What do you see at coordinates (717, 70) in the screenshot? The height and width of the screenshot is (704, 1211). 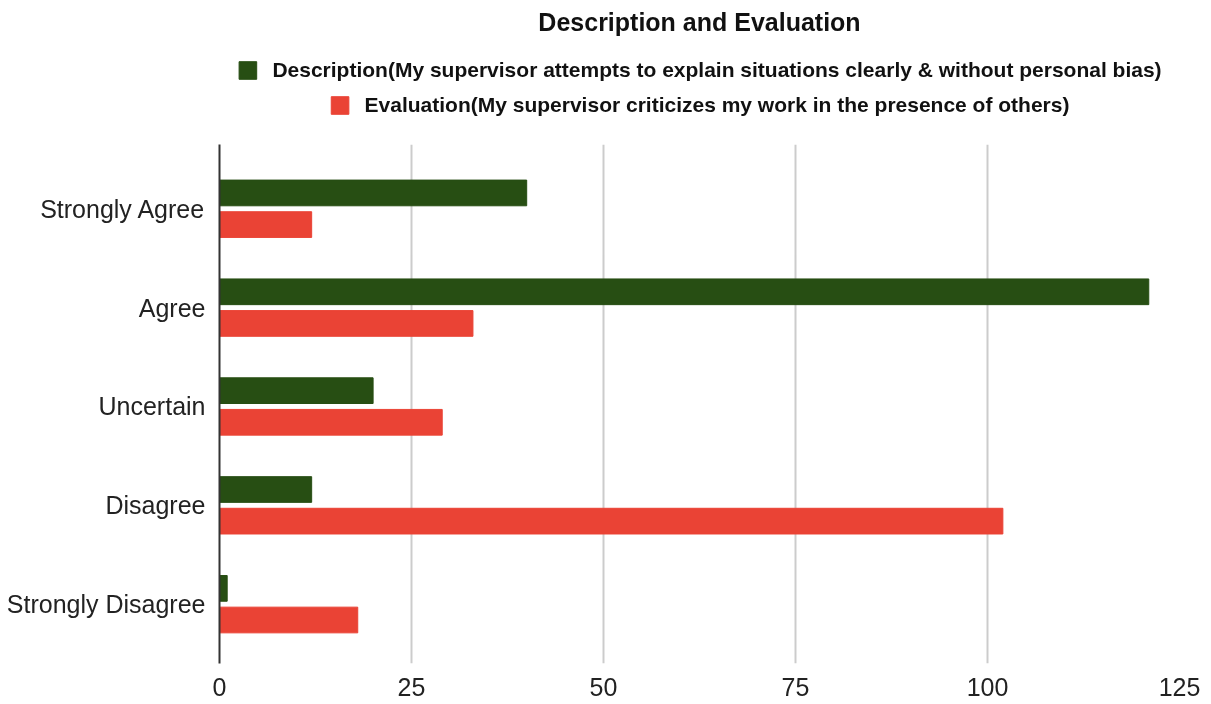 I see `legend-label: Description(My supervisor attempts to explain situations clearly & without personal bias)` at bounding box center [717, 70].